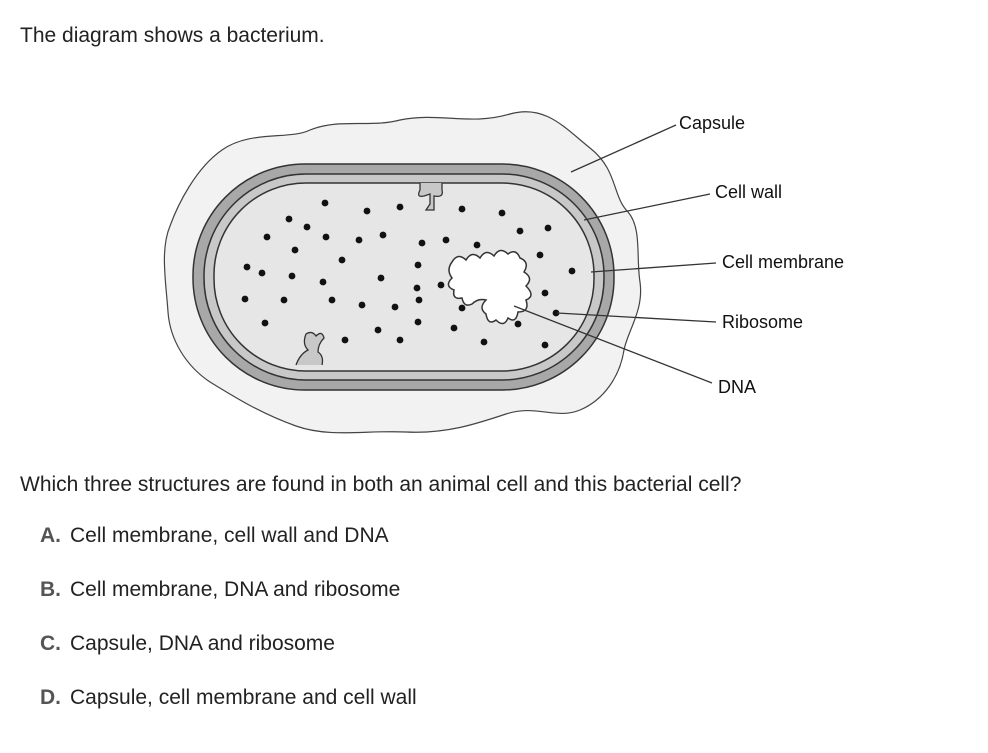 The height and width of the screenshot is (753, 988). Describe the element at coordinates (310, 348) in the screenshot. I see `membrane-fold-bottom` at that location.